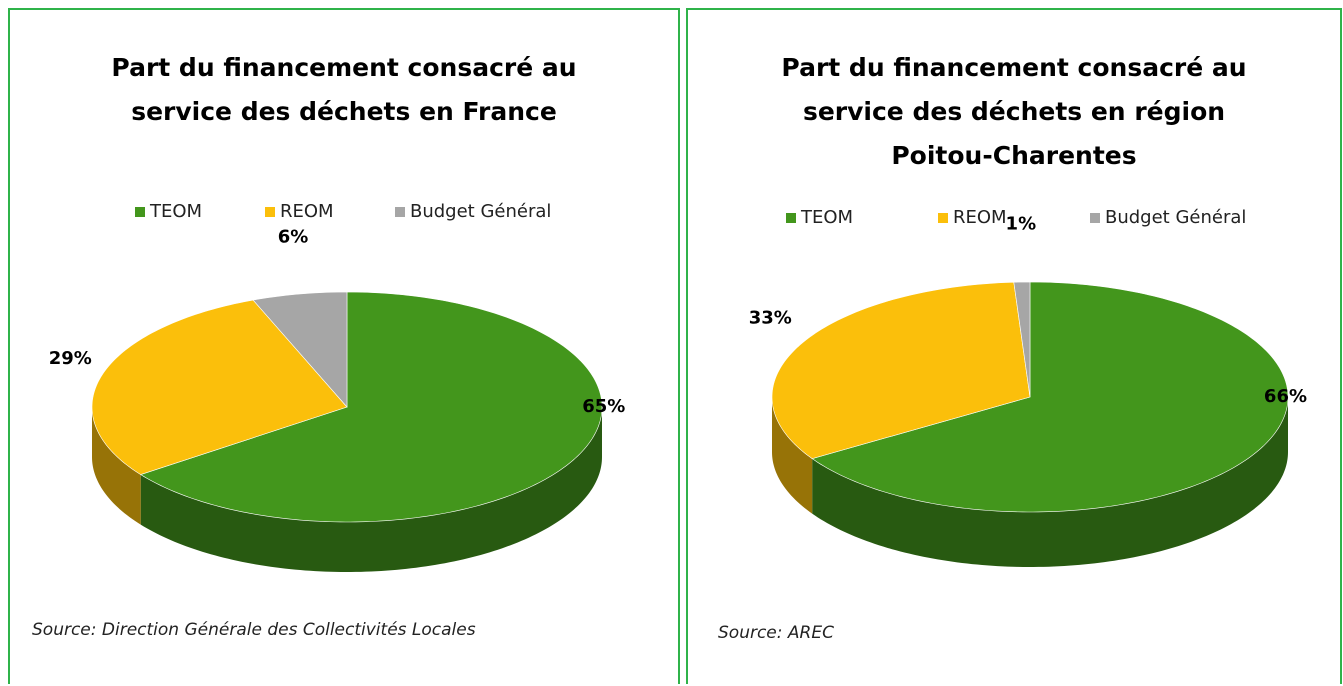 This screenshot has width=1343, height=686. I want to click on data-label: 29%, so click(70, 358).